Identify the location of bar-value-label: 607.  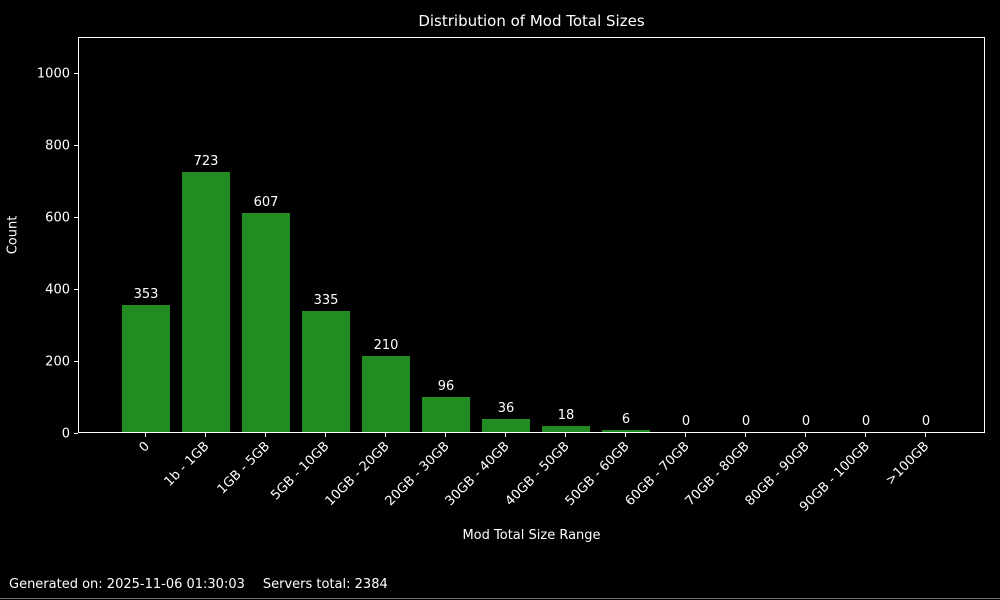
(266, 202).